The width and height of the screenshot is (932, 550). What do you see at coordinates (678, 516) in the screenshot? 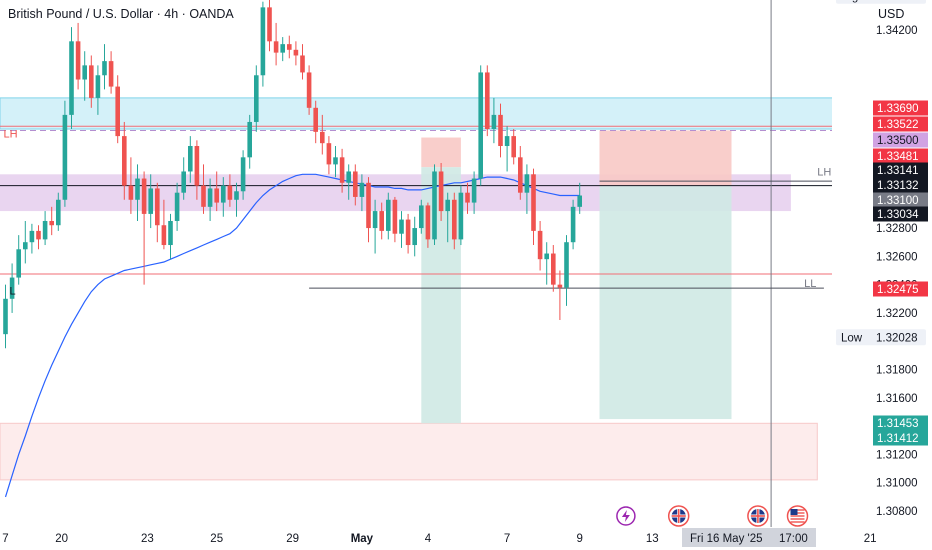
I see `uk-flag-event-icon` at bounding box center [678, 516].